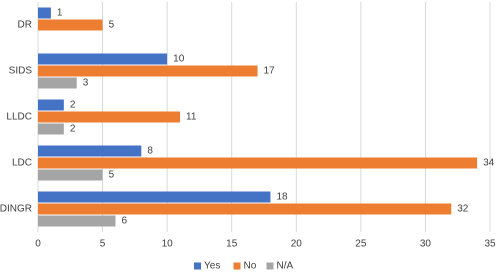 Image resolution: width=500 pixels, height=274 pixels. What do you see at coordinates (282, 197) in the screenshot?
I see `data-label: 18` at bounding box center [282, 197].